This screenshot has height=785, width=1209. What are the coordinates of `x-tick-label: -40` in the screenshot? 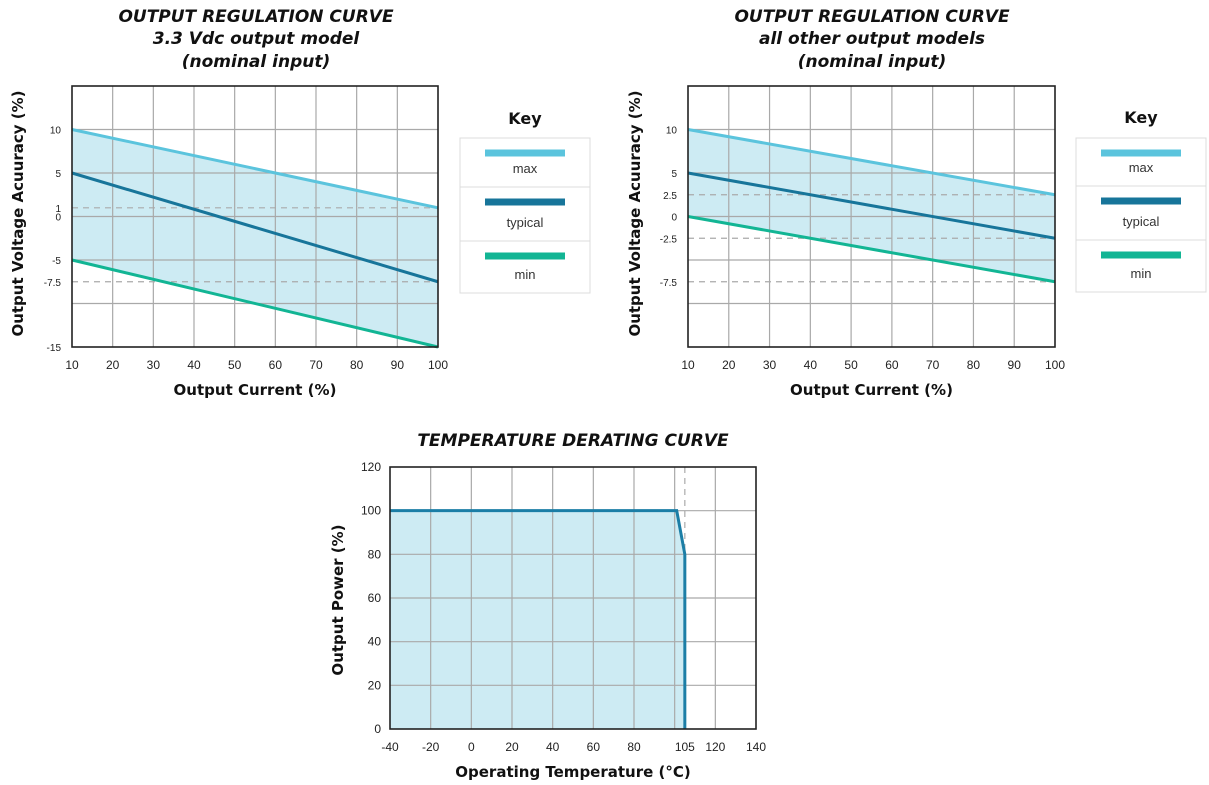 It's located at (390, 747).